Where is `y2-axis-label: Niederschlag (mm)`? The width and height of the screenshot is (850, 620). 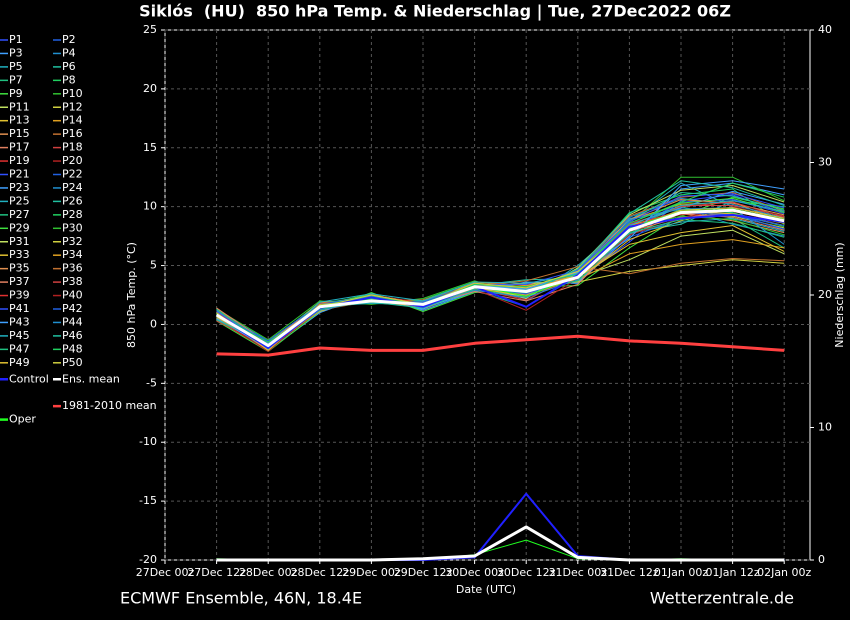
y2-axis-label: Niederschlag (mm) is located at coordinates (839, 294).